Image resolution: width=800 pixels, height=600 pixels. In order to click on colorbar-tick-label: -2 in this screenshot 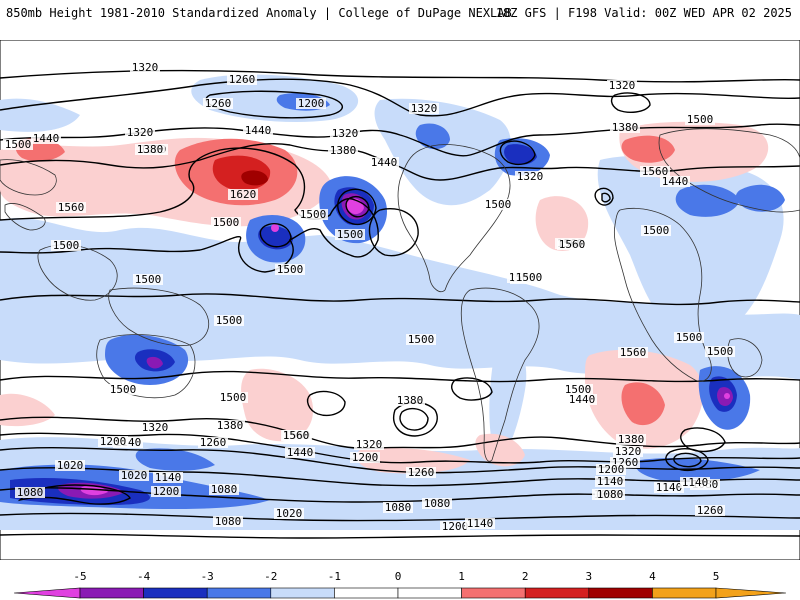, I will do `click(270, 576)`.